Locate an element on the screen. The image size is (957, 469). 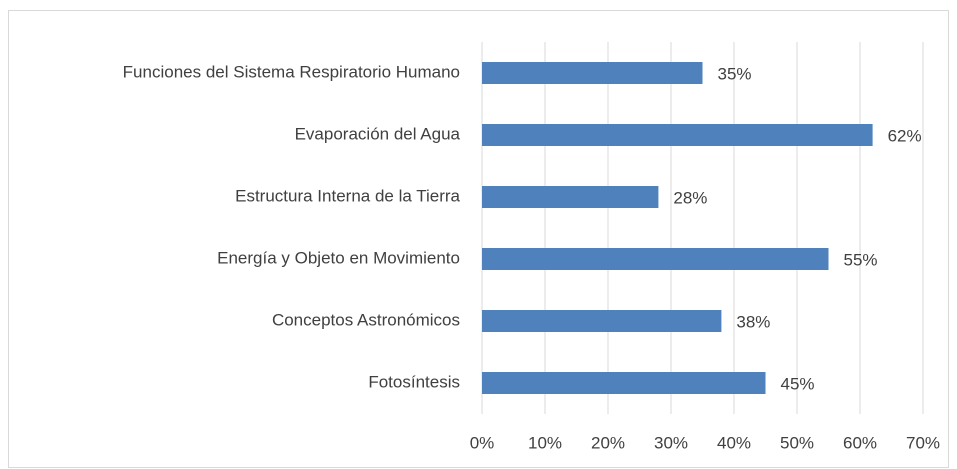
x-tick-label: 60% is located at coordinates (860, 442).